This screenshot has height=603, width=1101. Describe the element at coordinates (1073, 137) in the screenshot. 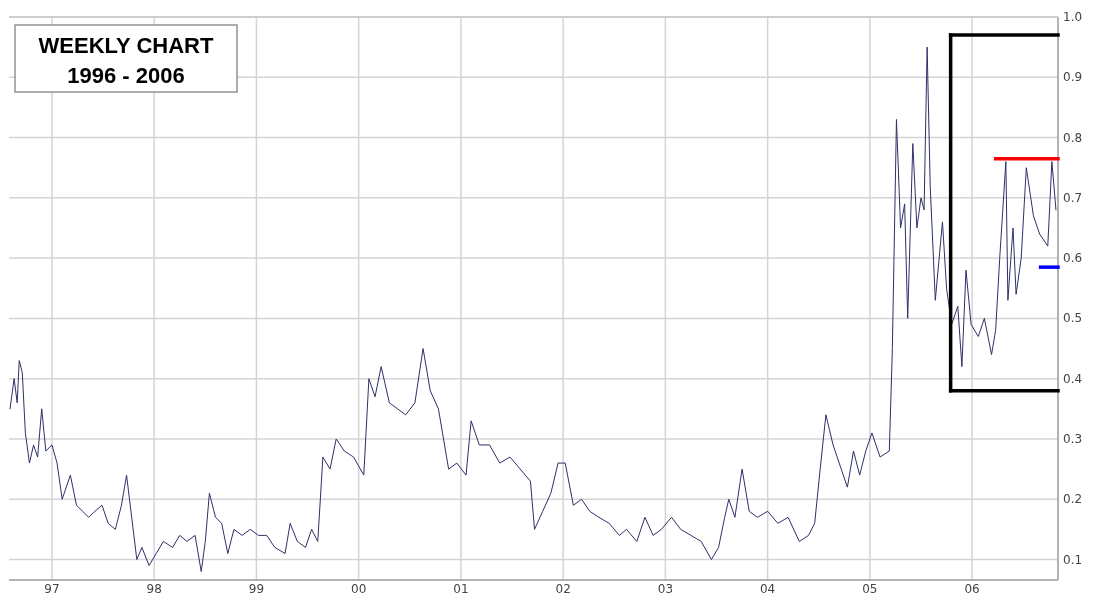

I see `y-tick-label: 0.8` at that location.